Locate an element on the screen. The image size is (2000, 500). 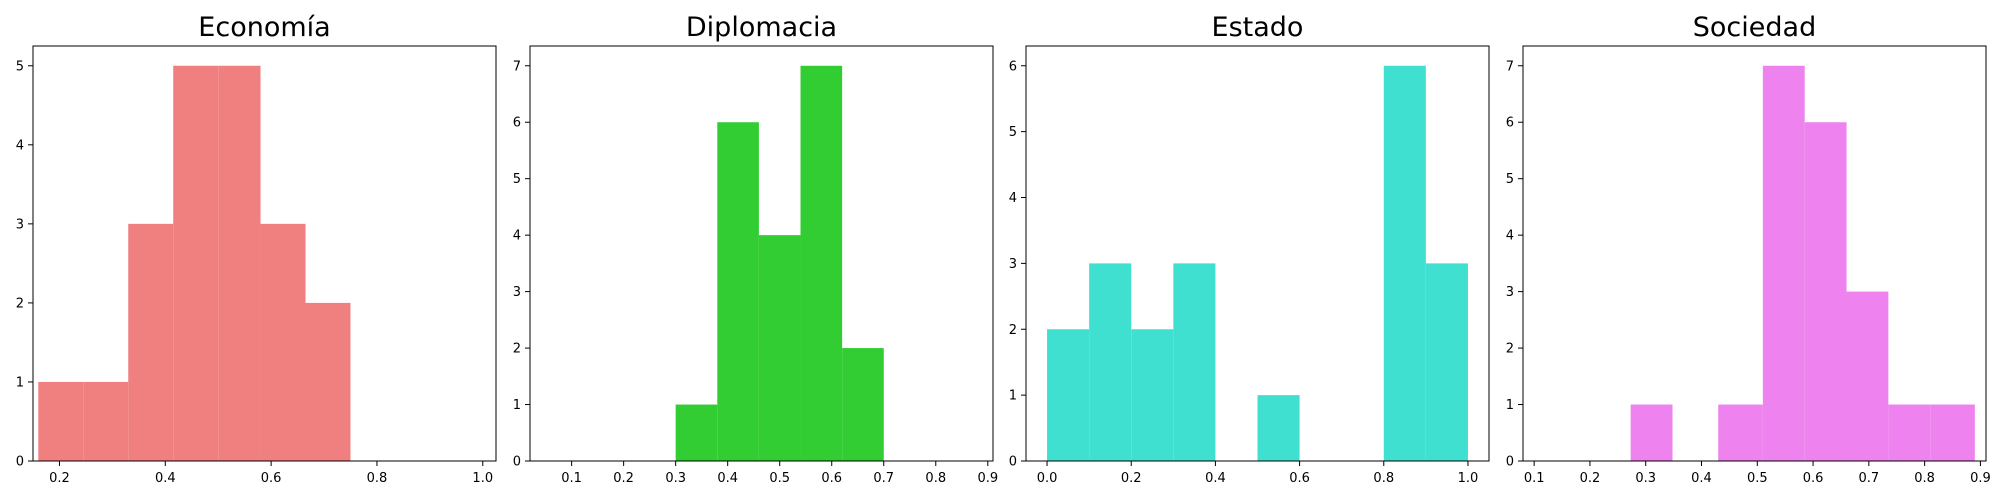
x-tick-label: 0.0 is located at coordinates (1047, 478).